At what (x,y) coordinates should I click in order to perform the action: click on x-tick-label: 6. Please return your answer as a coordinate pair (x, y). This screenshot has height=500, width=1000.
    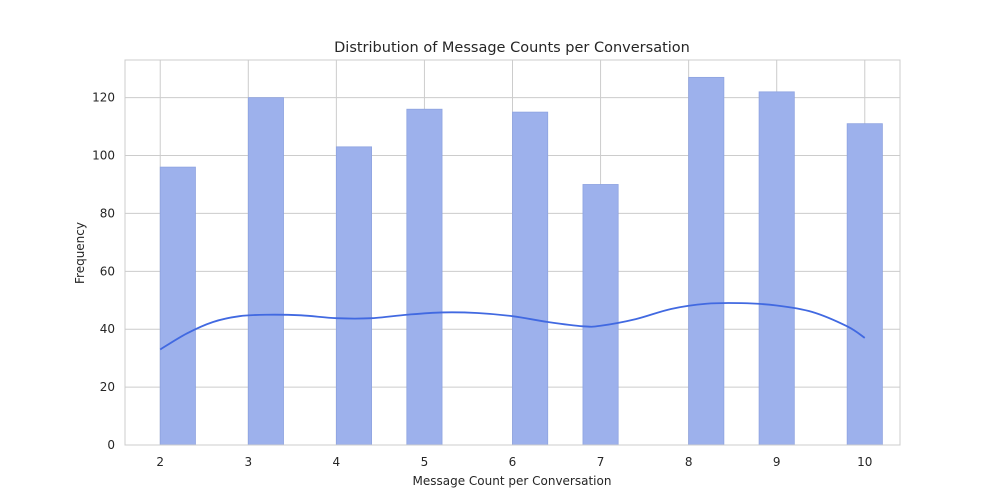
    Looking at the image, I should click on (513, 462).